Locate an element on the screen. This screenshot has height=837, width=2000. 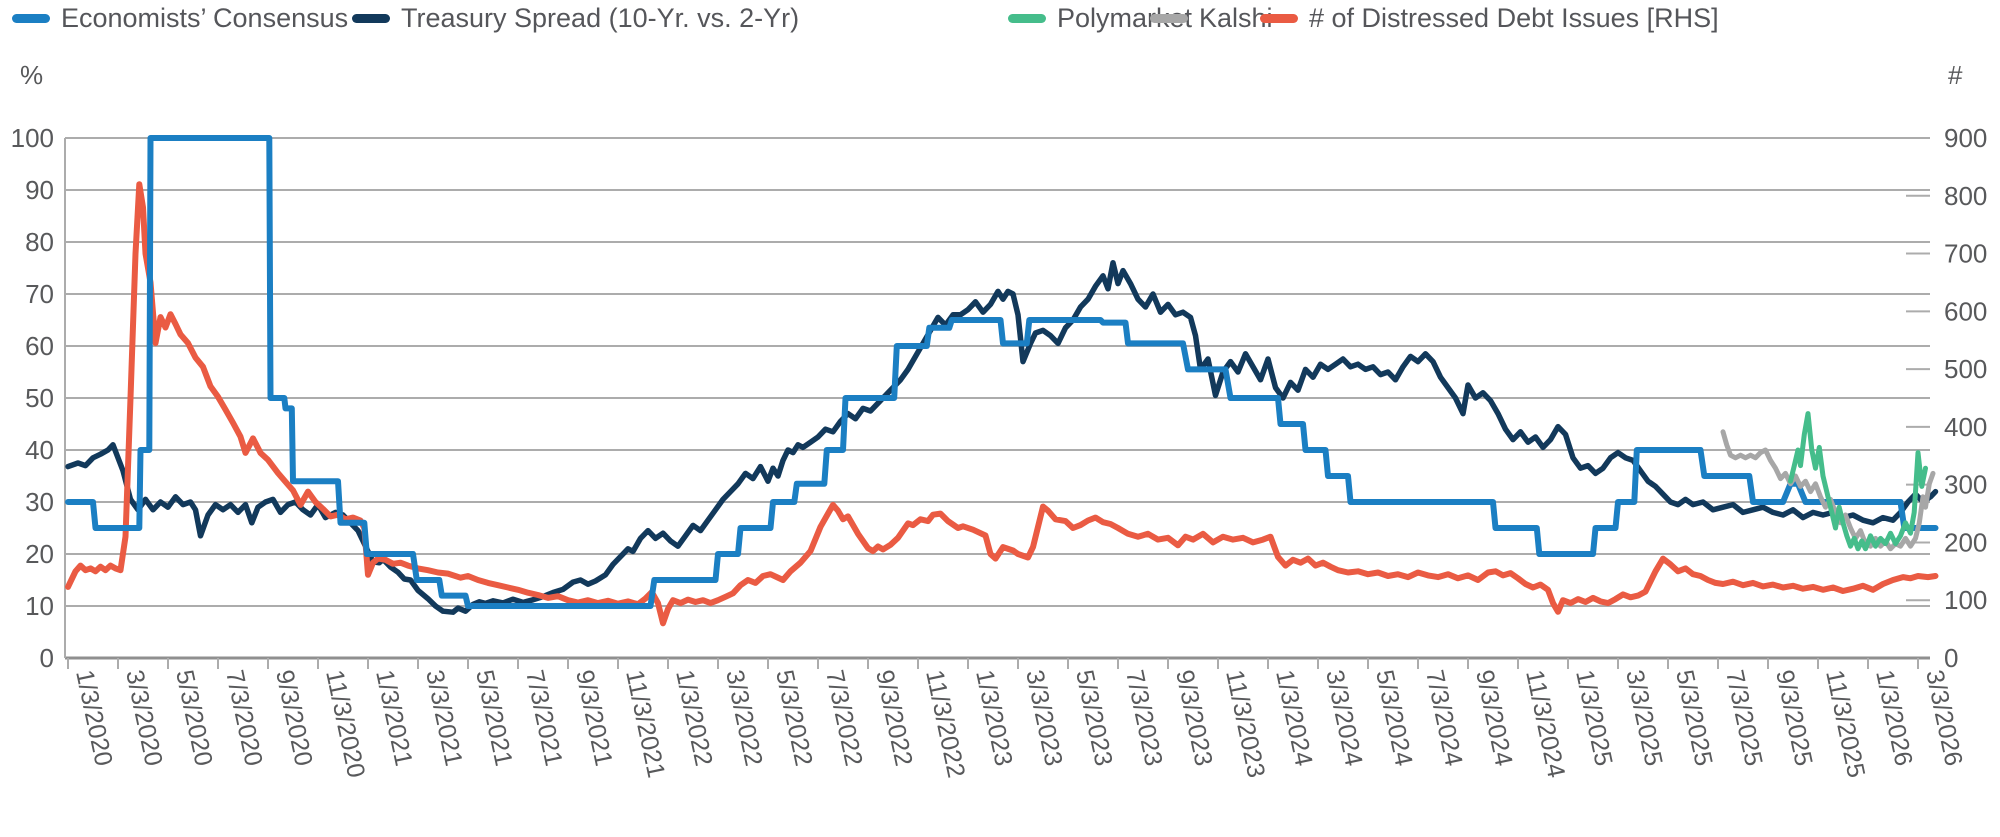
svg-text: 1/3/2024 is located at coordinates (1294, 717).